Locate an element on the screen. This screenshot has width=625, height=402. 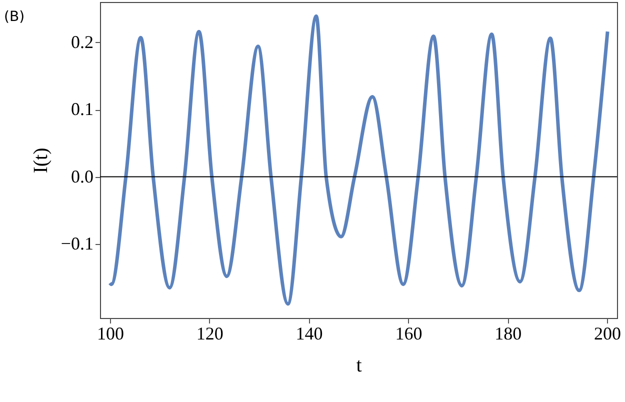
x-tick-label: 180 is located at coordinates (508, 334).